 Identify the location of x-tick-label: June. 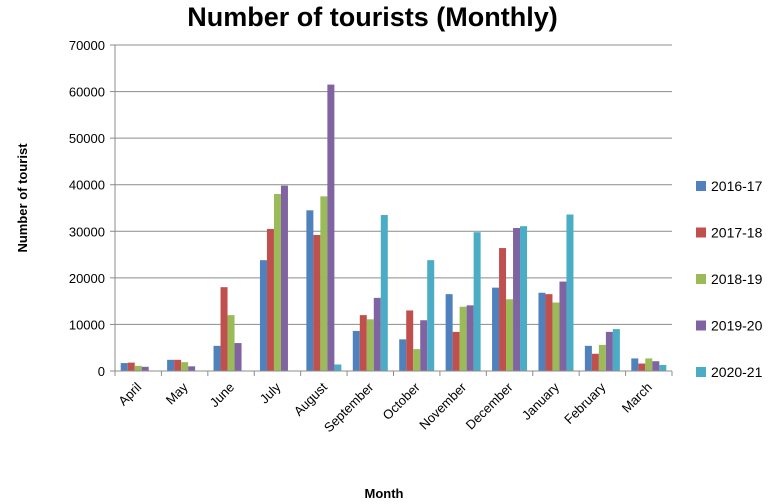
(222, 395).